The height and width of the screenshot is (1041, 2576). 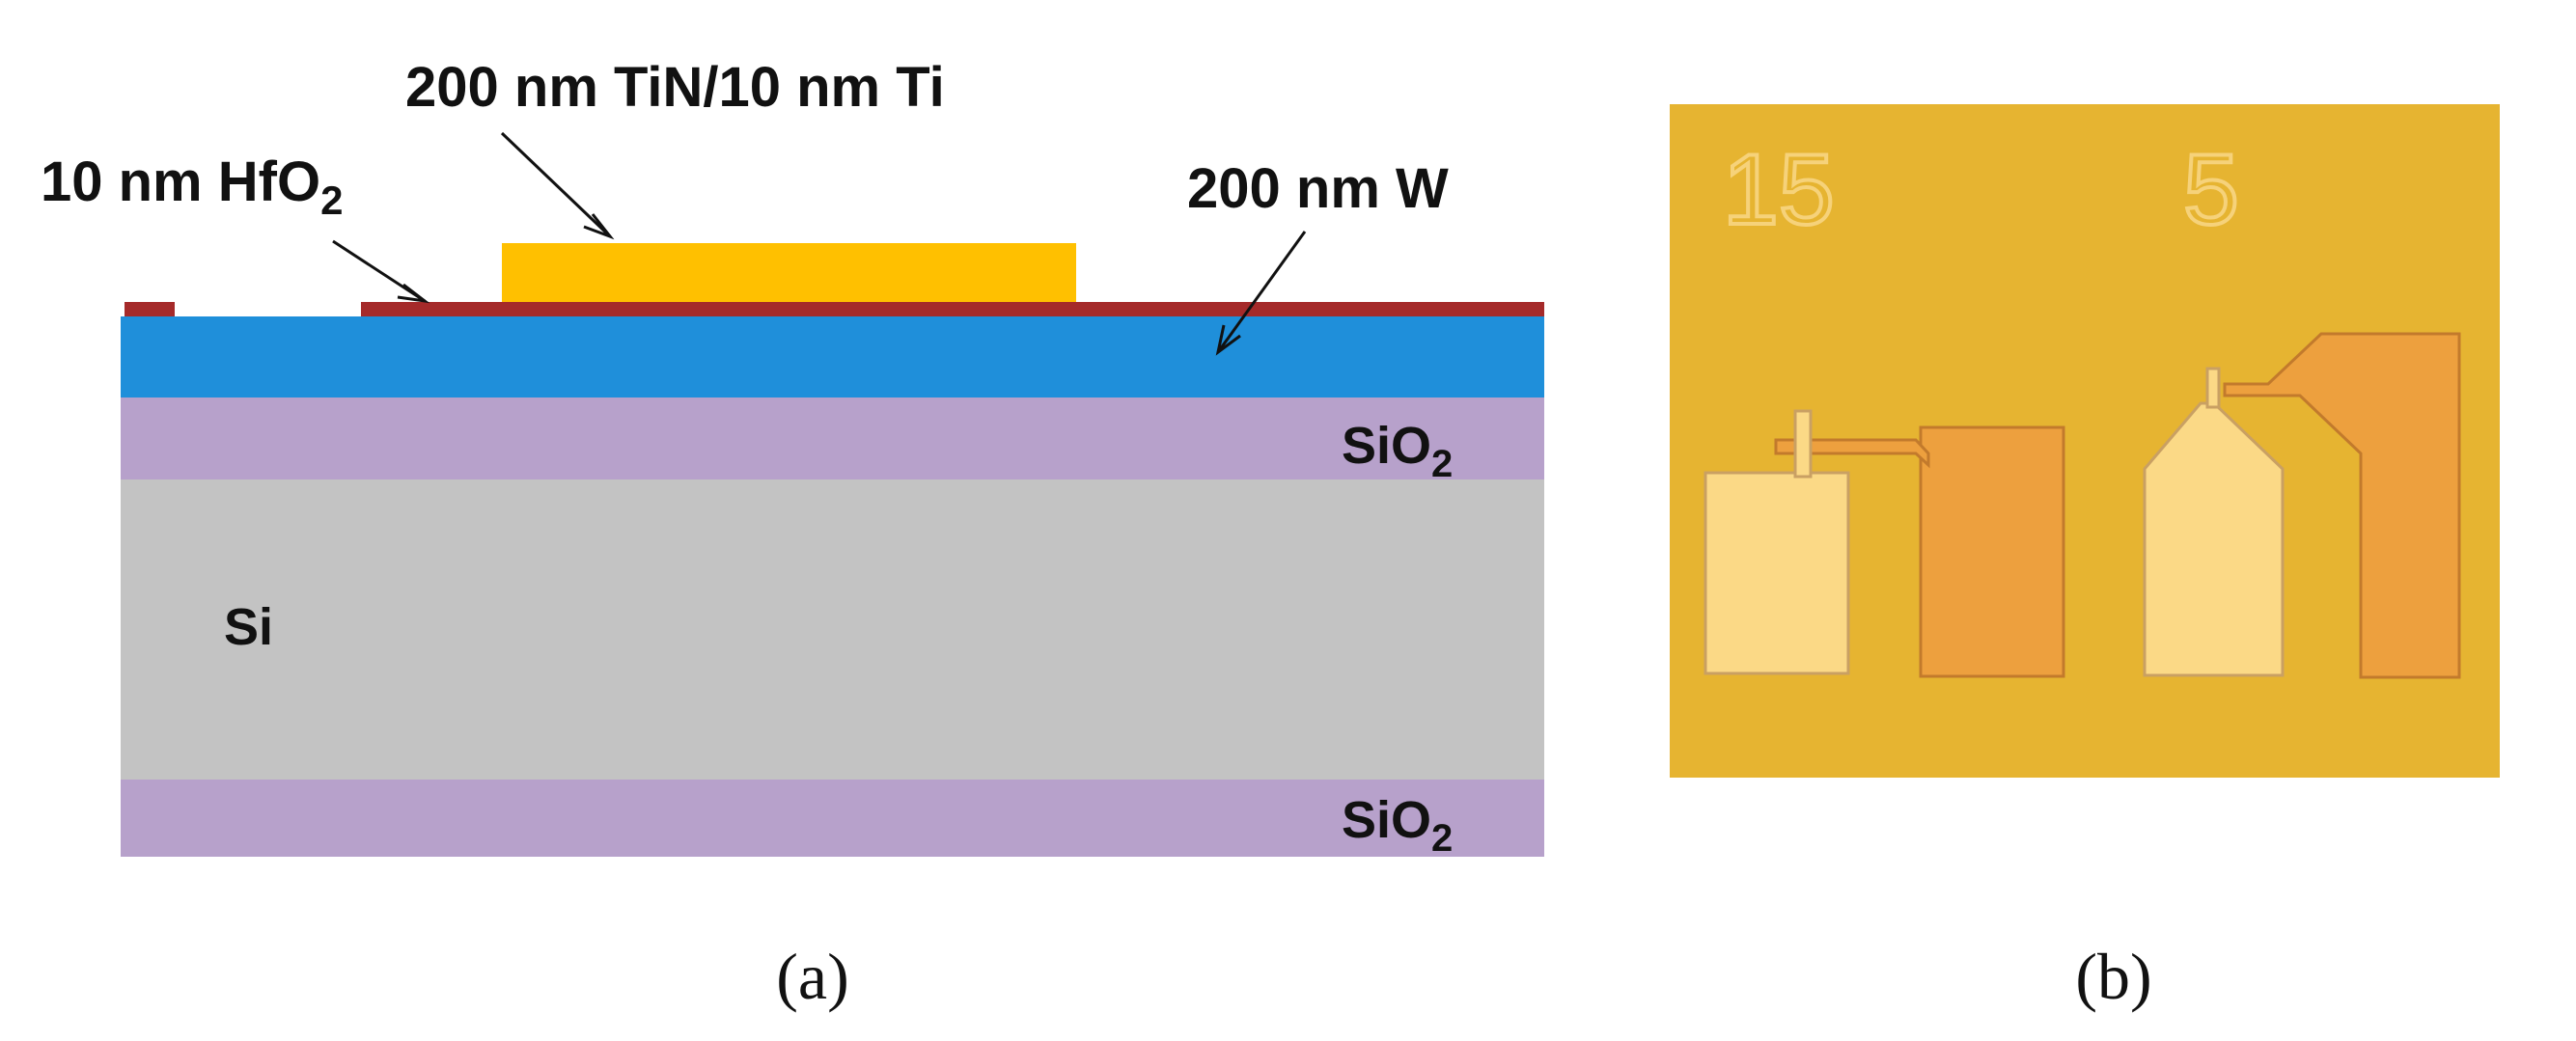 I want to click on sio2-top-label: SiO2, so click(x=1397, y=451).